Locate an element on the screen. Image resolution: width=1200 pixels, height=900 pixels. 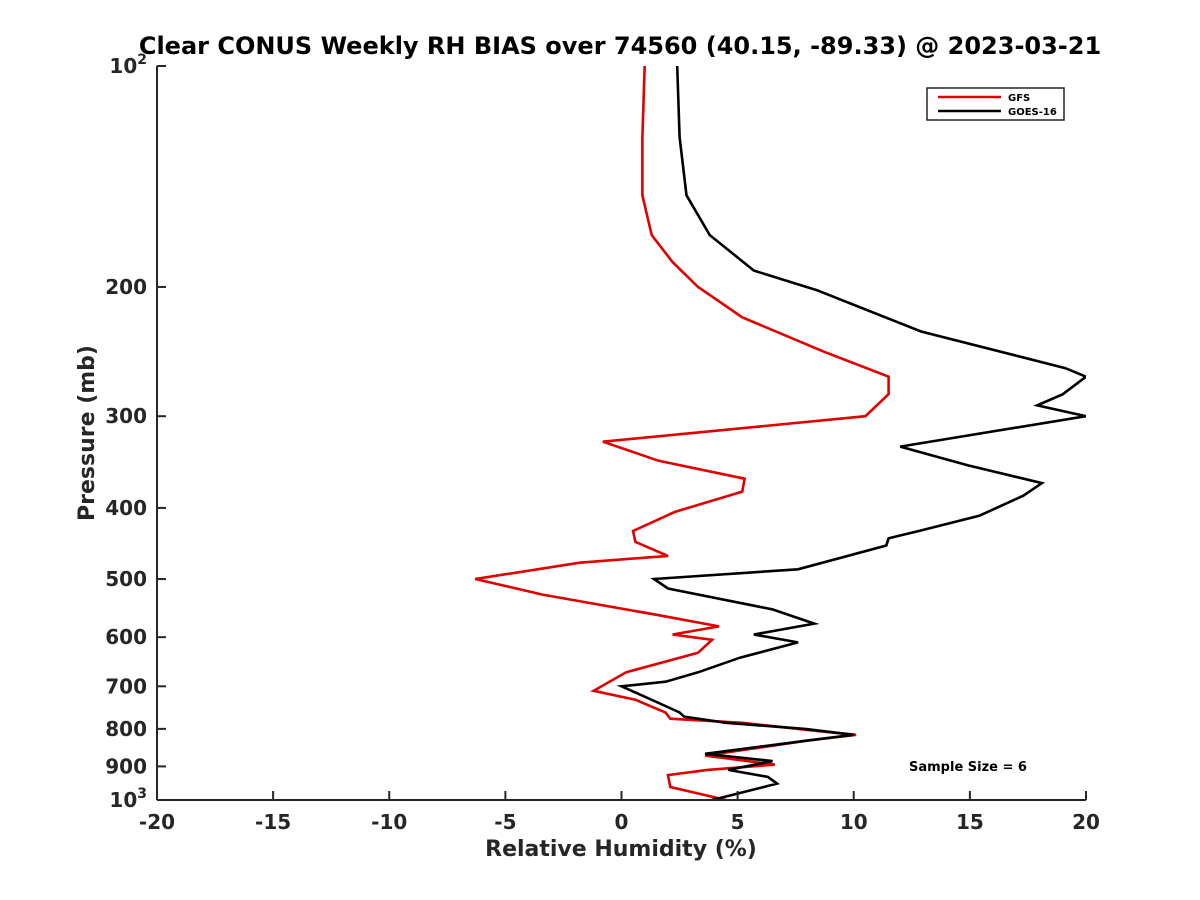
sample-size-annotation: Sample Size = 6 is located at coordinates (968, 767).